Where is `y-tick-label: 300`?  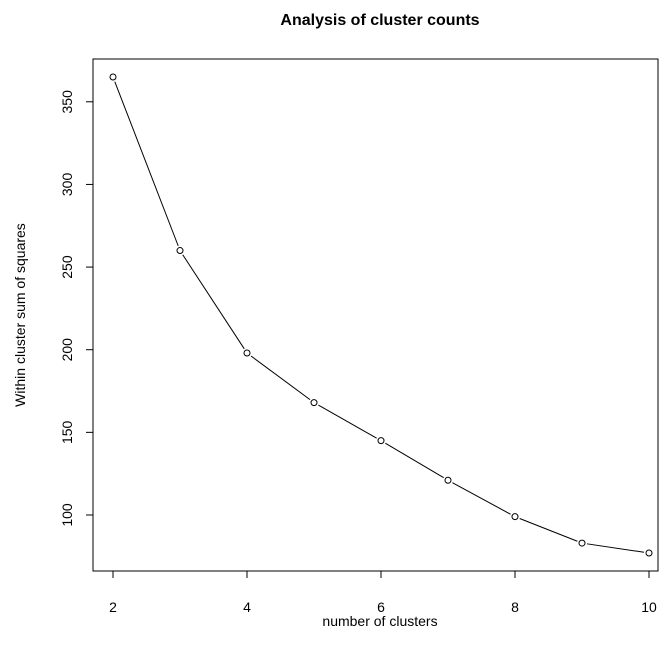 y-tick-label: 300 is located at coordinates (67, 185).